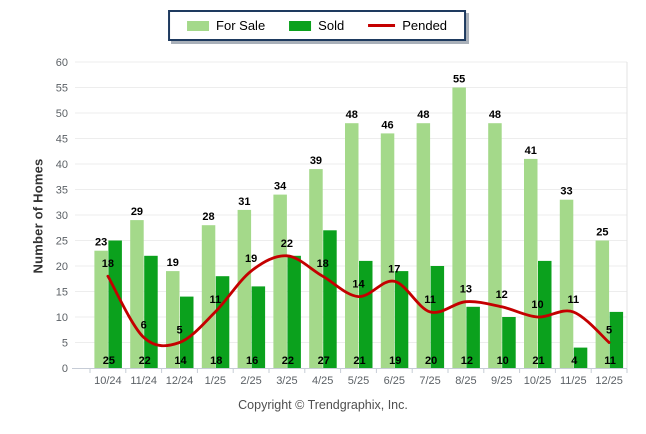 The image size is (646, 434). Describe the element at coordinates (537, 305) in the screenshot. I see `pended-value-label: 10` at that location.